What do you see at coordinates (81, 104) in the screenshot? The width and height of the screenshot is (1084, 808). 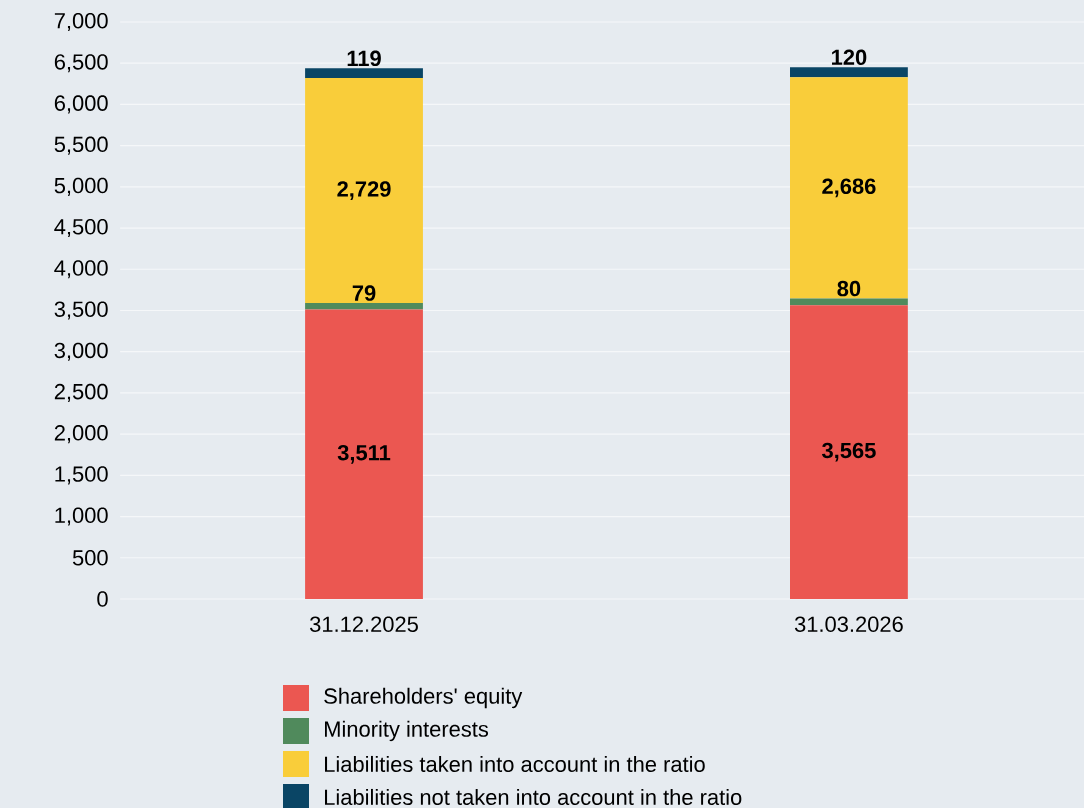 I see `y-tick-label: 6,000` at bounding box center [81, 104].